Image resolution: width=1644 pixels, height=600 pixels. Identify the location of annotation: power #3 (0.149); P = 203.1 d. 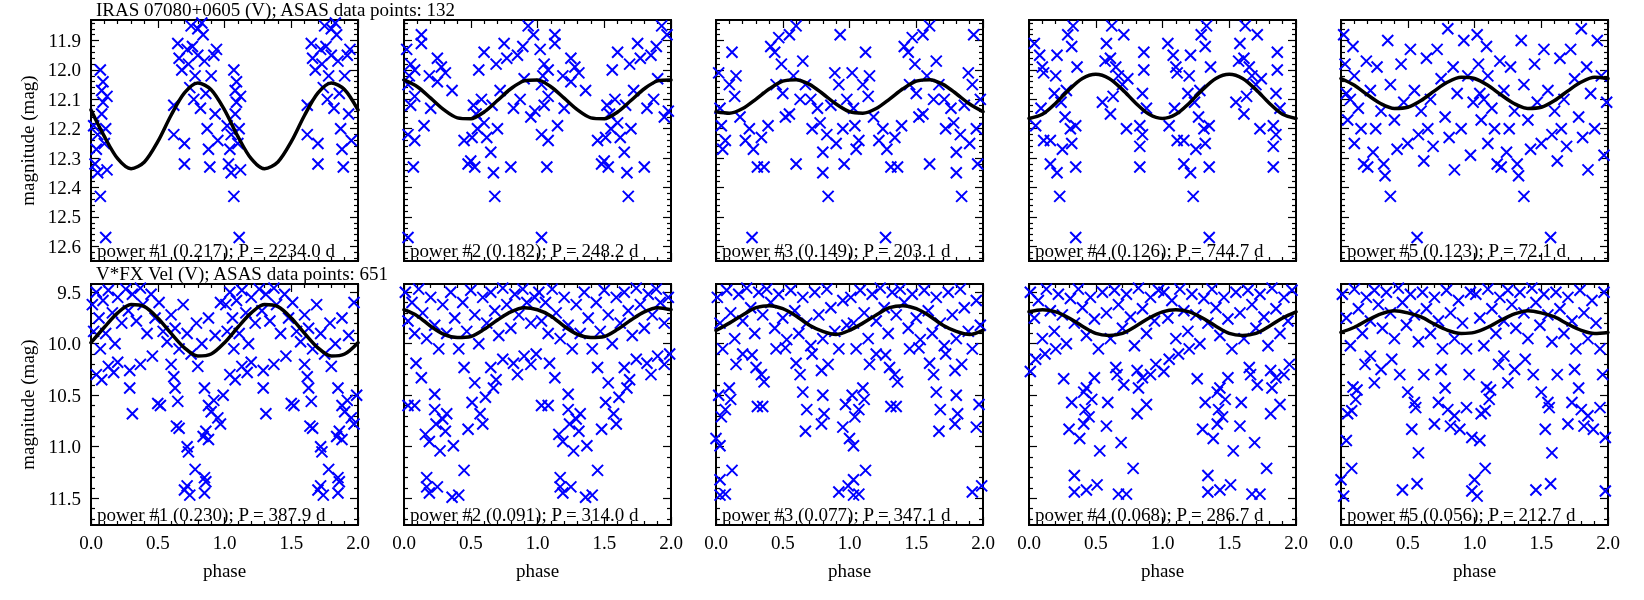
(836, 251).